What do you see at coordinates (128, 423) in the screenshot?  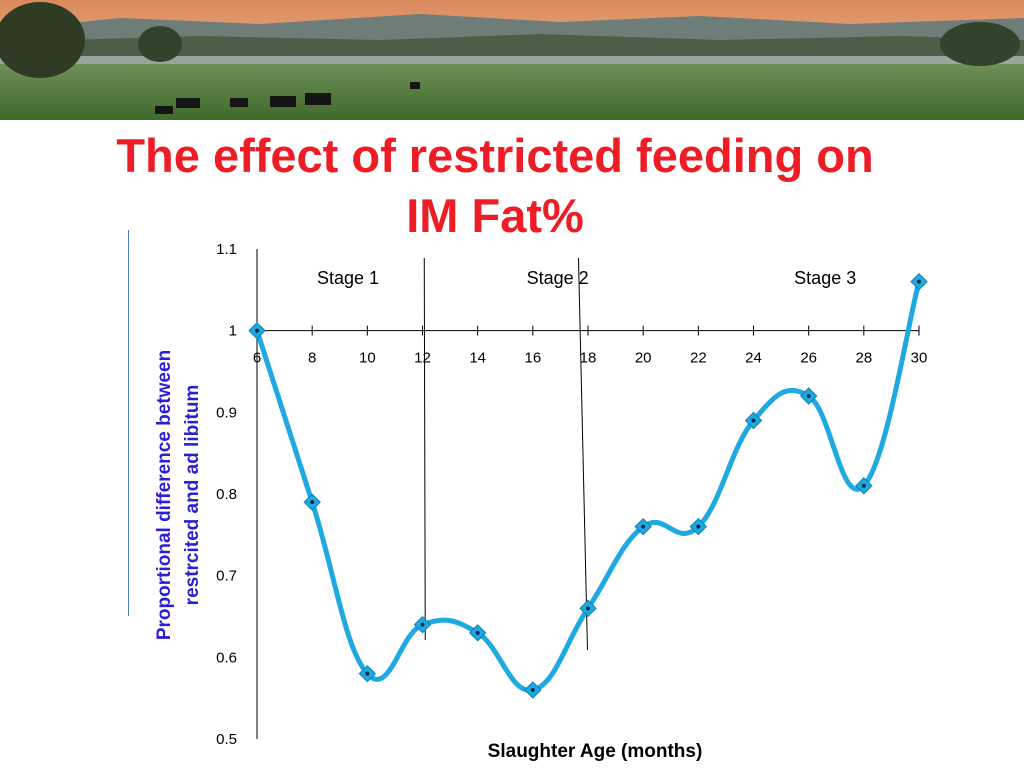 I see `decorative-vertical-line` at bounding box center [128, 423].